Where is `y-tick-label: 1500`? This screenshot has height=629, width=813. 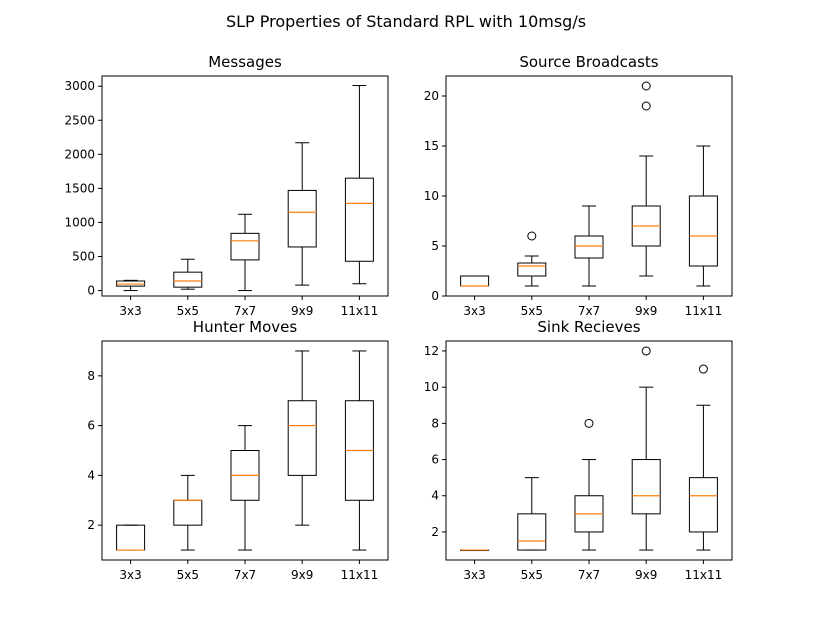
y-tick-label: 1500 is located at coordinates (79, 188).